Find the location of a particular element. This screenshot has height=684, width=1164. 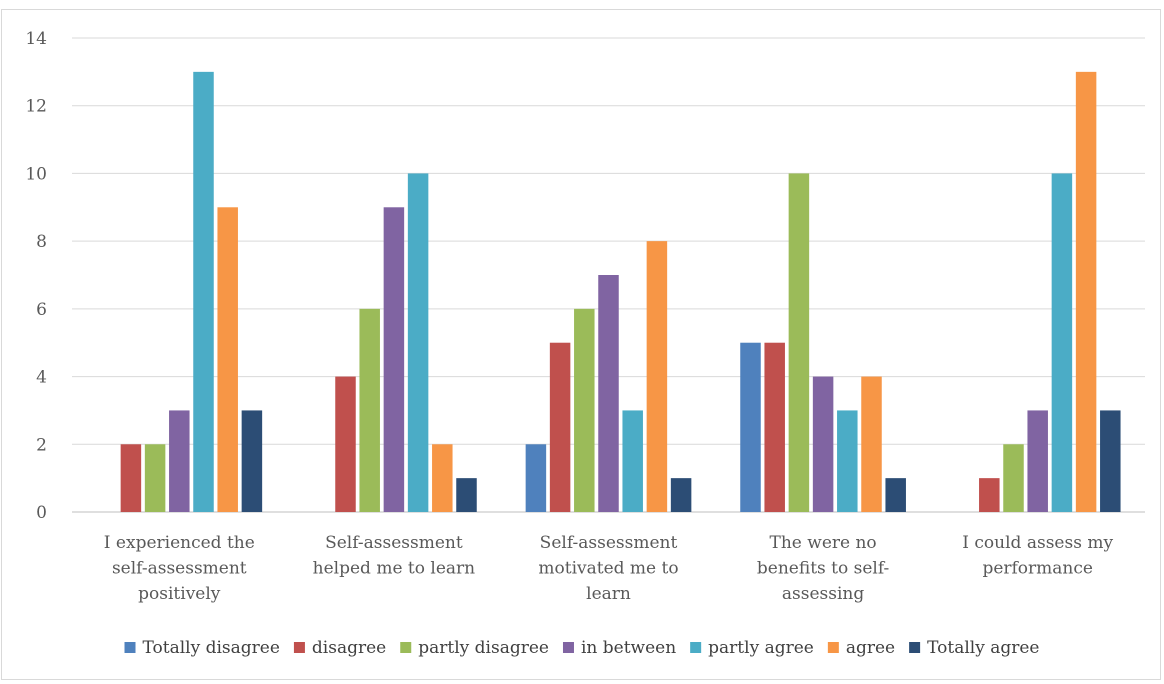

legend-item: disagree is located at coordinates (339, 648).